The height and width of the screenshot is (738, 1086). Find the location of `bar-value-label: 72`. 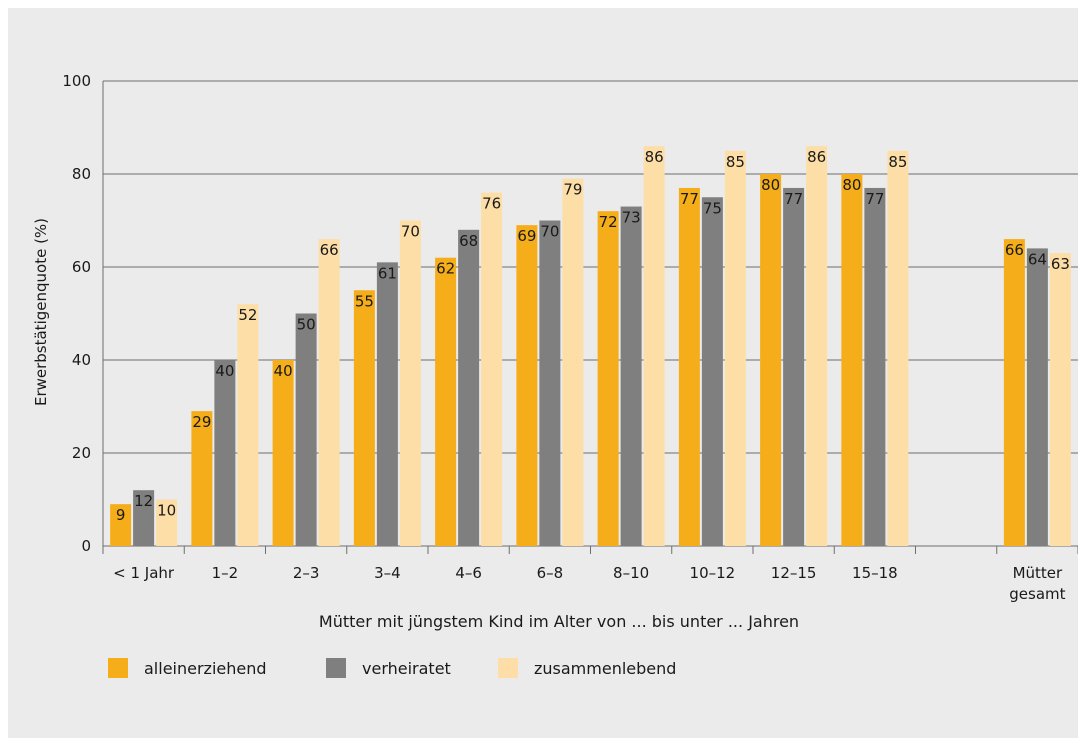

bar-value-label: 72 is located at coordinates (608, 222).